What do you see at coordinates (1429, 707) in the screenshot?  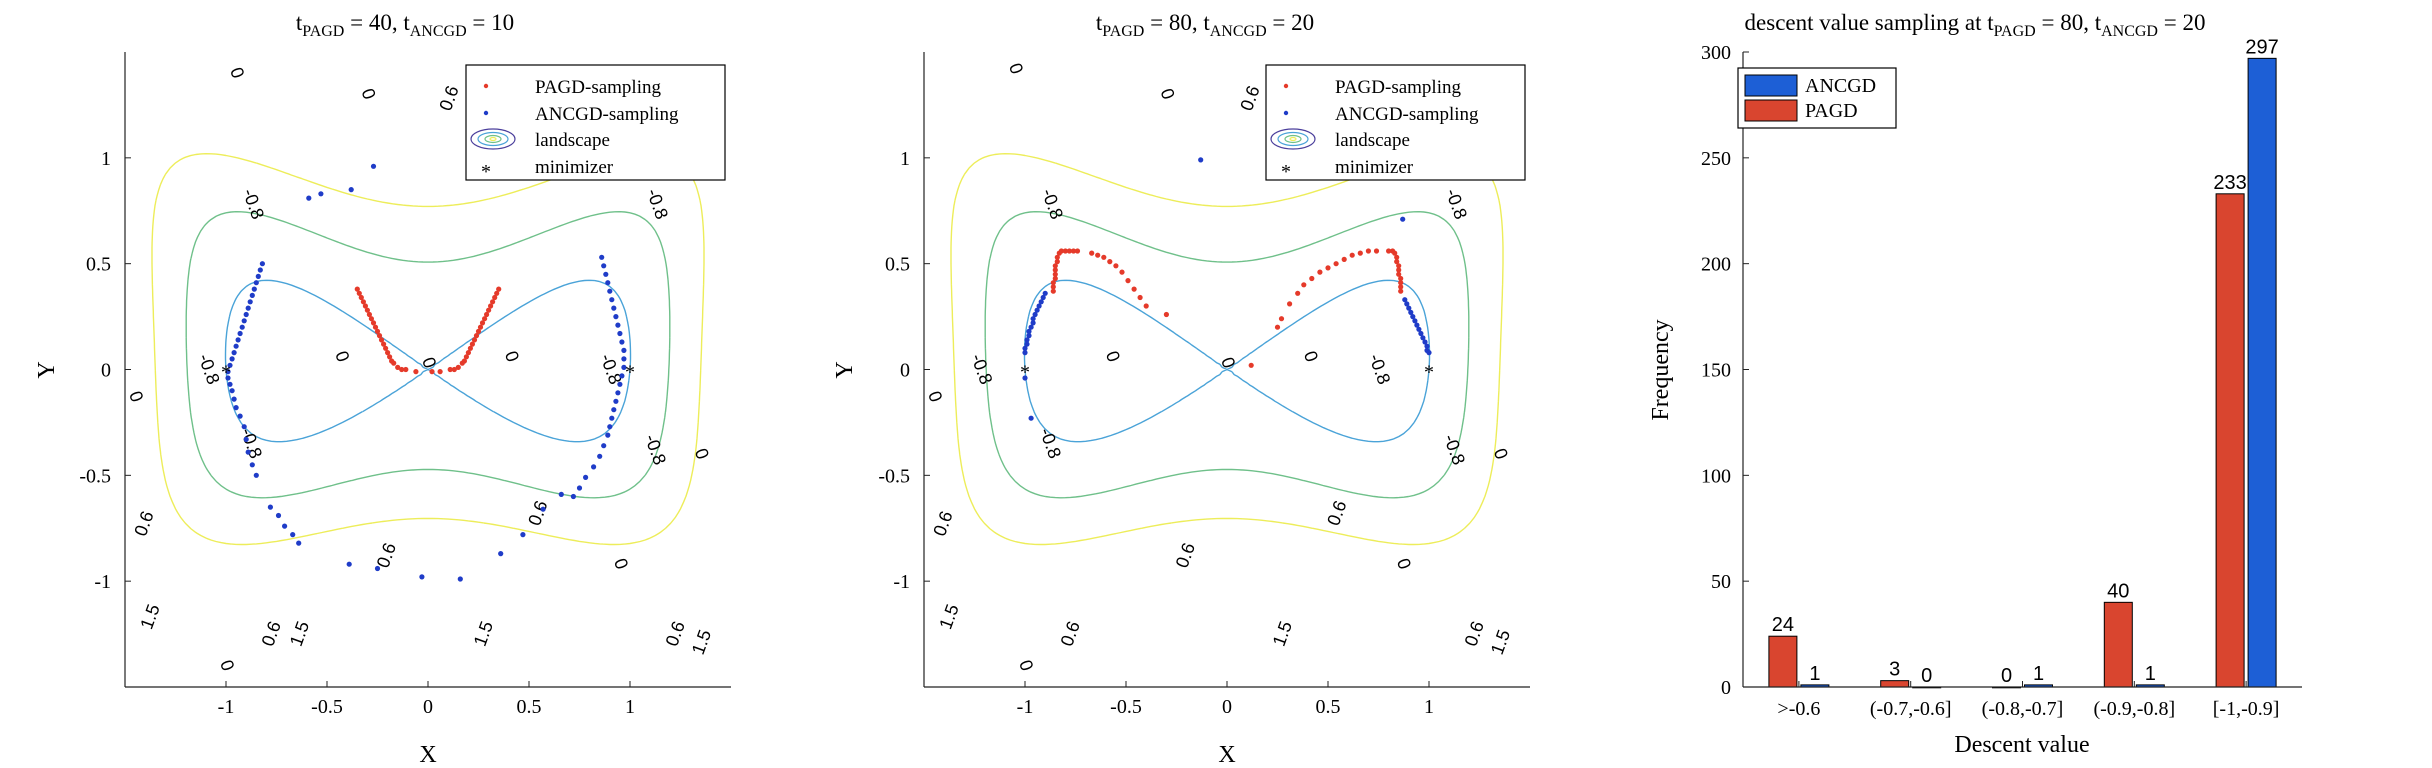 I see `x-tick-label: 1` at bounding box center [1429, 707].